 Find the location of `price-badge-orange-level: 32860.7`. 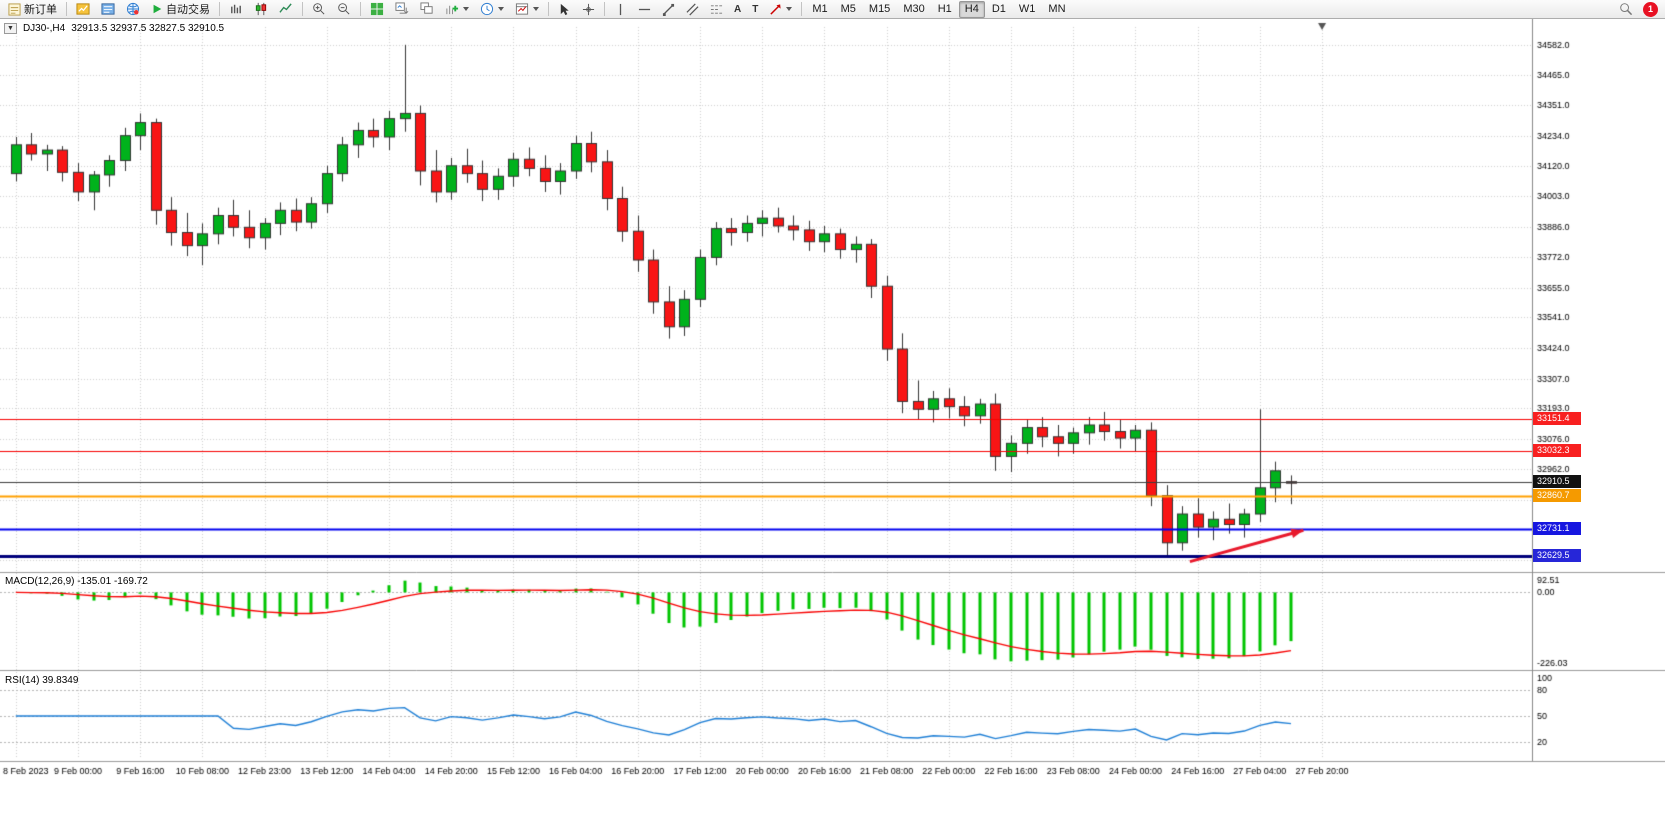

price-badge-orange-level: 32860.7 is located at coordinates (1557, 495).